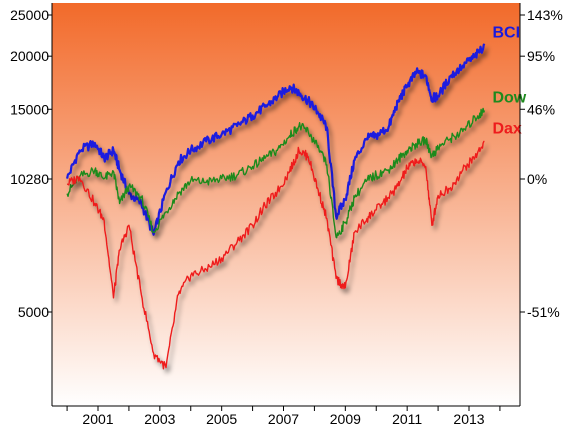 The height and width of the screenshot is (428, 570). I want to click on series-label-dow: Dow, so click(509, 98).